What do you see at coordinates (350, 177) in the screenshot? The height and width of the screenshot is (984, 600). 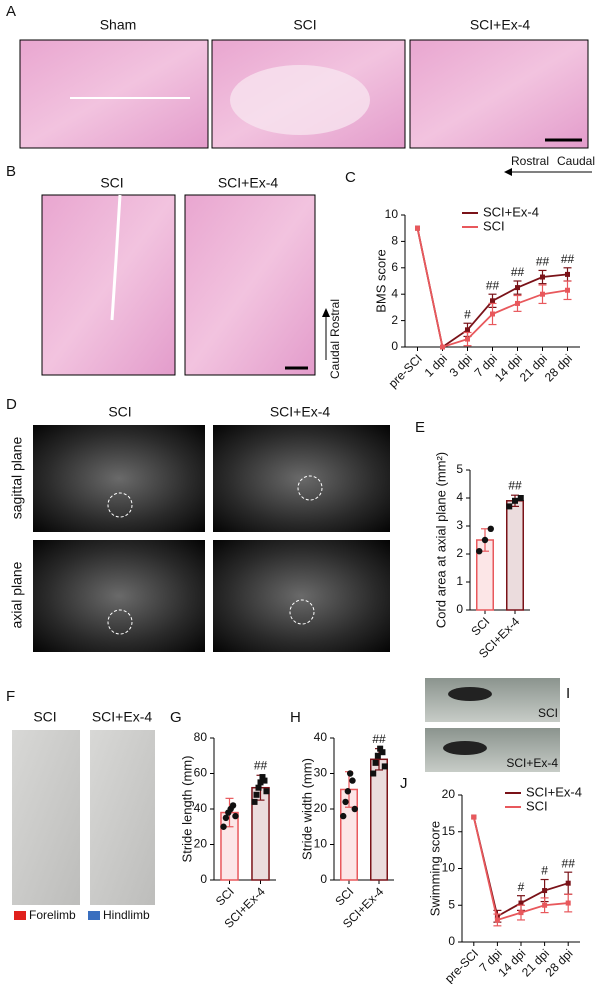 I see `panel-label: C` at bounding box center [350, 177].